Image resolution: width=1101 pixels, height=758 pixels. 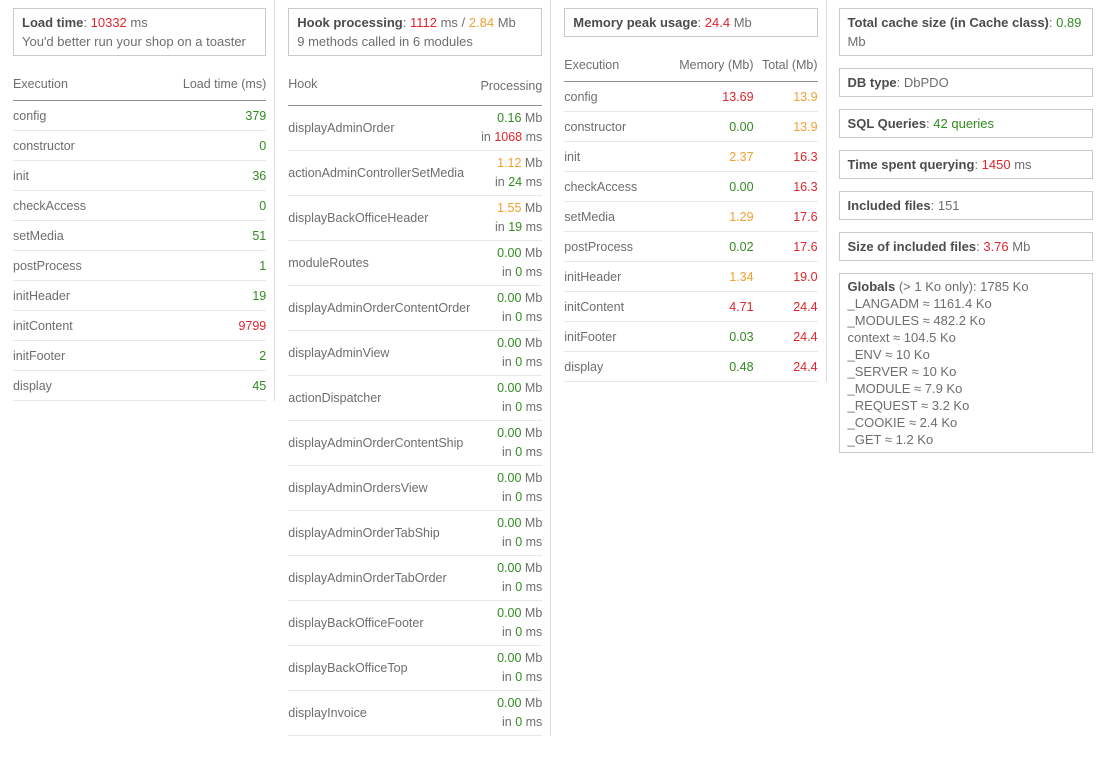 I want to click on execution-name: initFooter, so click(x=39, y=355).